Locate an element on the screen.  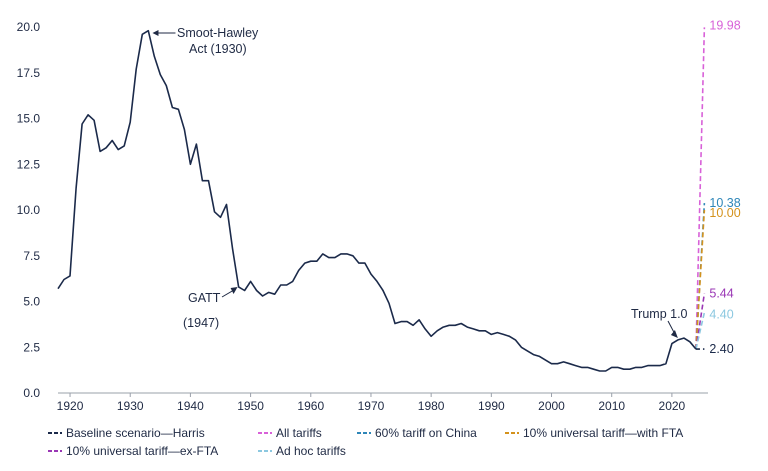
x-tick-label: 1940 is located at coordinates (190, 406).